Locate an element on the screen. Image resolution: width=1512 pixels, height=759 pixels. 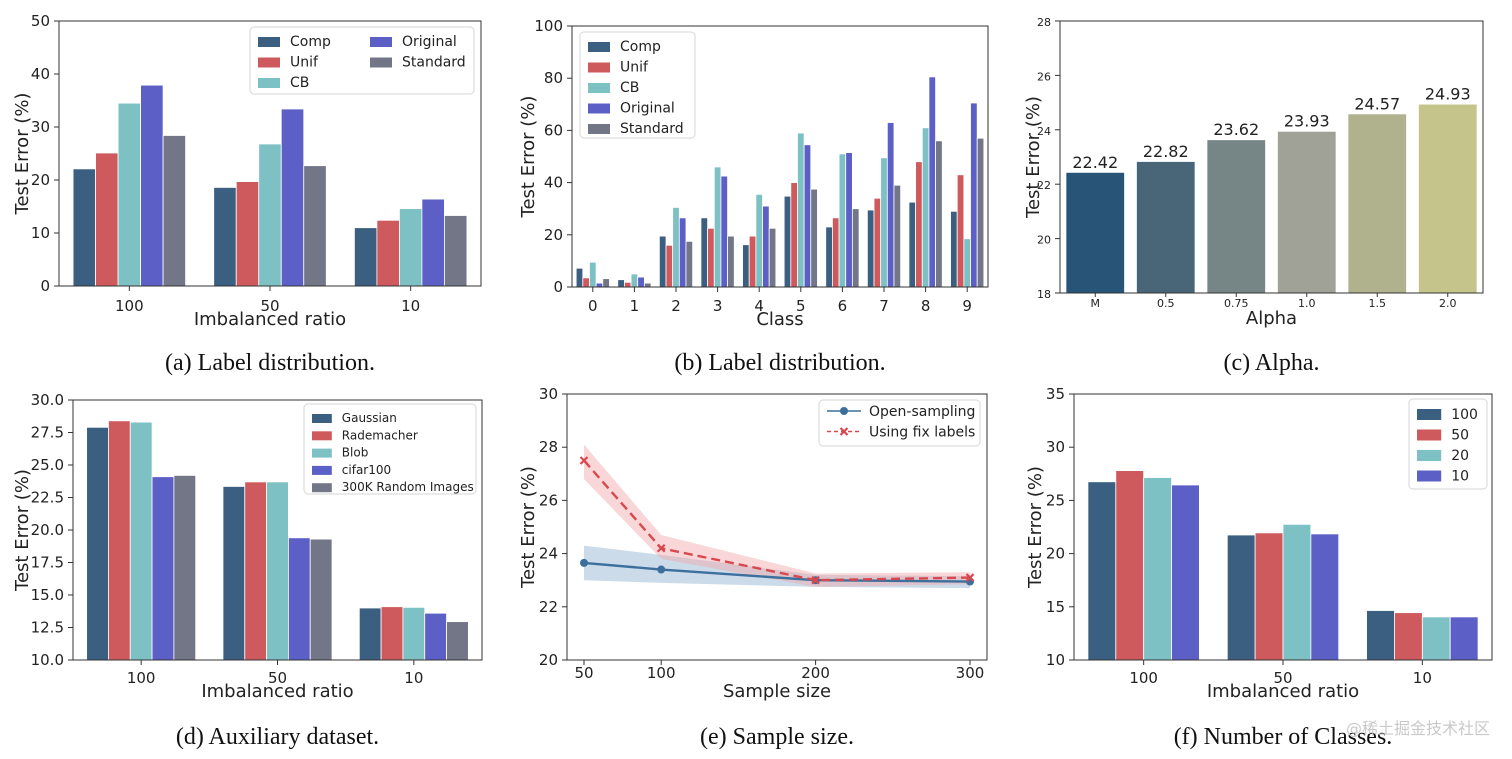
x-tick-label: 4 is located at coordinates (759, 306).